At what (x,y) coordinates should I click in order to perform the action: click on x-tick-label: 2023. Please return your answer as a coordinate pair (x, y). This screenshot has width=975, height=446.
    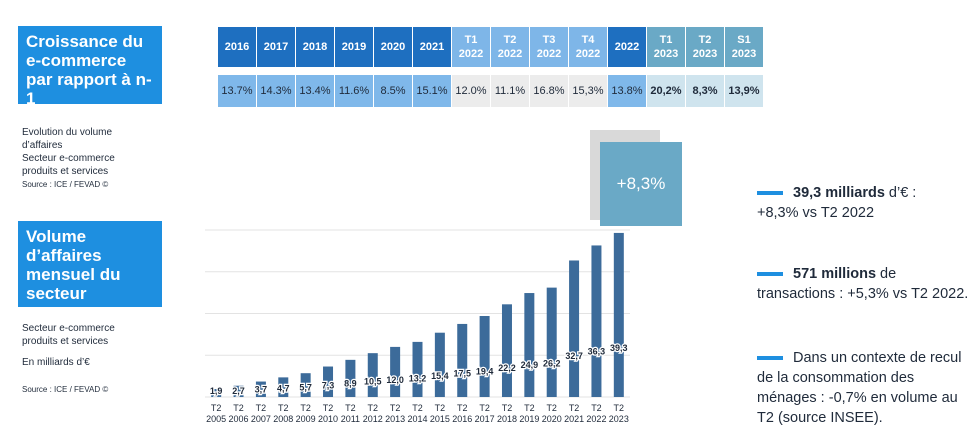
    Looking at the image, I should click on (619, 419).